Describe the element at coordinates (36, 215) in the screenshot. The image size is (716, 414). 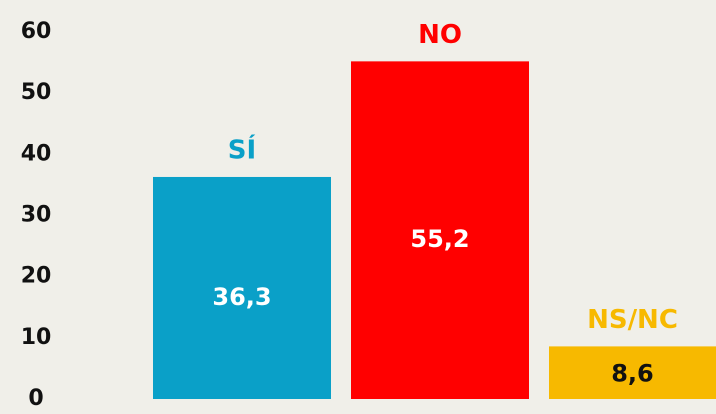
I see `y-tick-label: 30` at that location.